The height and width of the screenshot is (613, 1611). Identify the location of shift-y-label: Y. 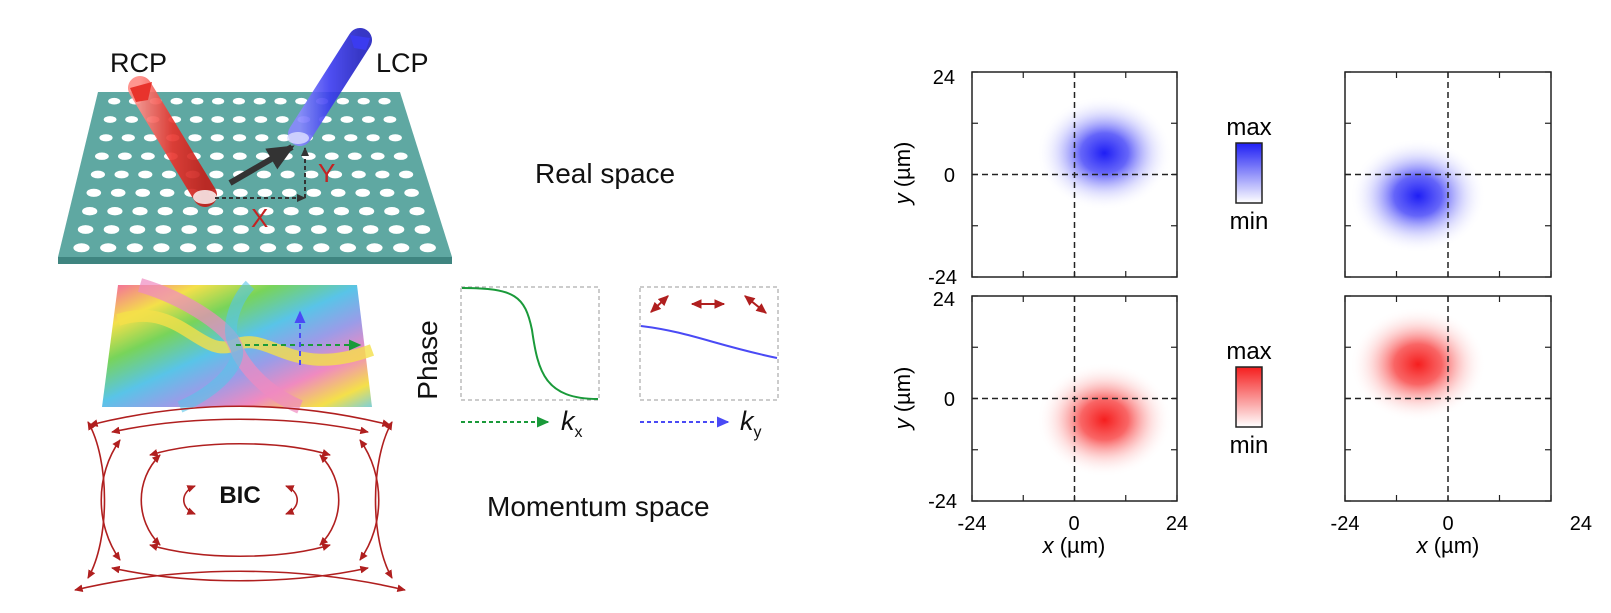
(326, 173).